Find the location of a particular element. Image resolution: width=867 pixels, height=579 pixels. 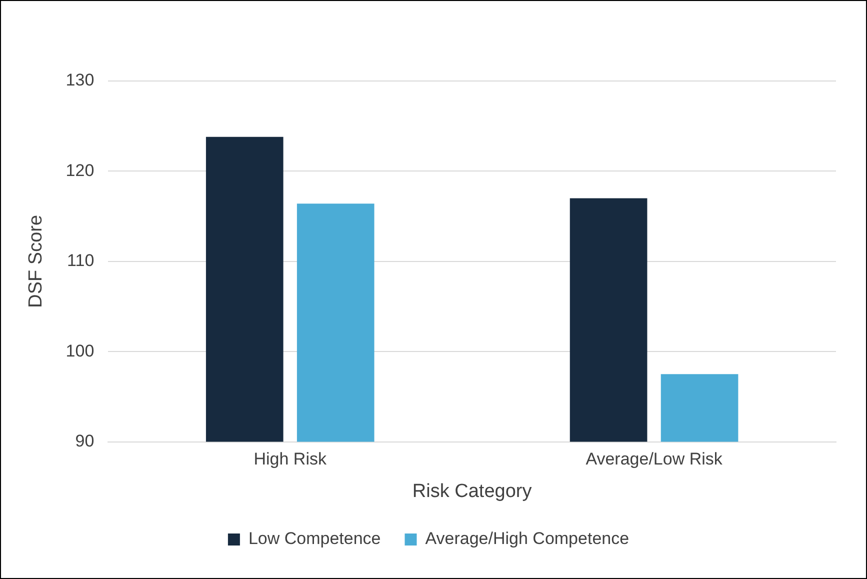

x-tick-label: High Risk is located at coordinates (290, 459).